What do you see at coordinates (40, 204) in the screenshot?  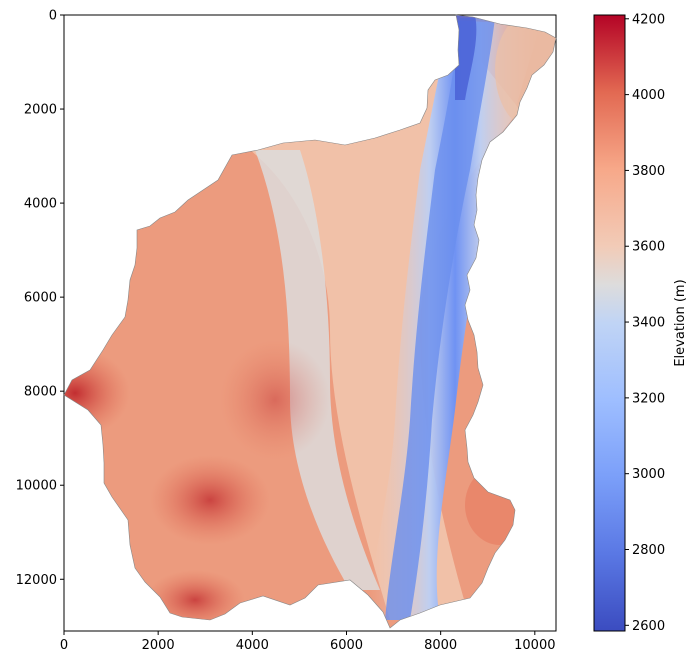 I see `y-tick-label: 4000` at bounding box center [40, 204].